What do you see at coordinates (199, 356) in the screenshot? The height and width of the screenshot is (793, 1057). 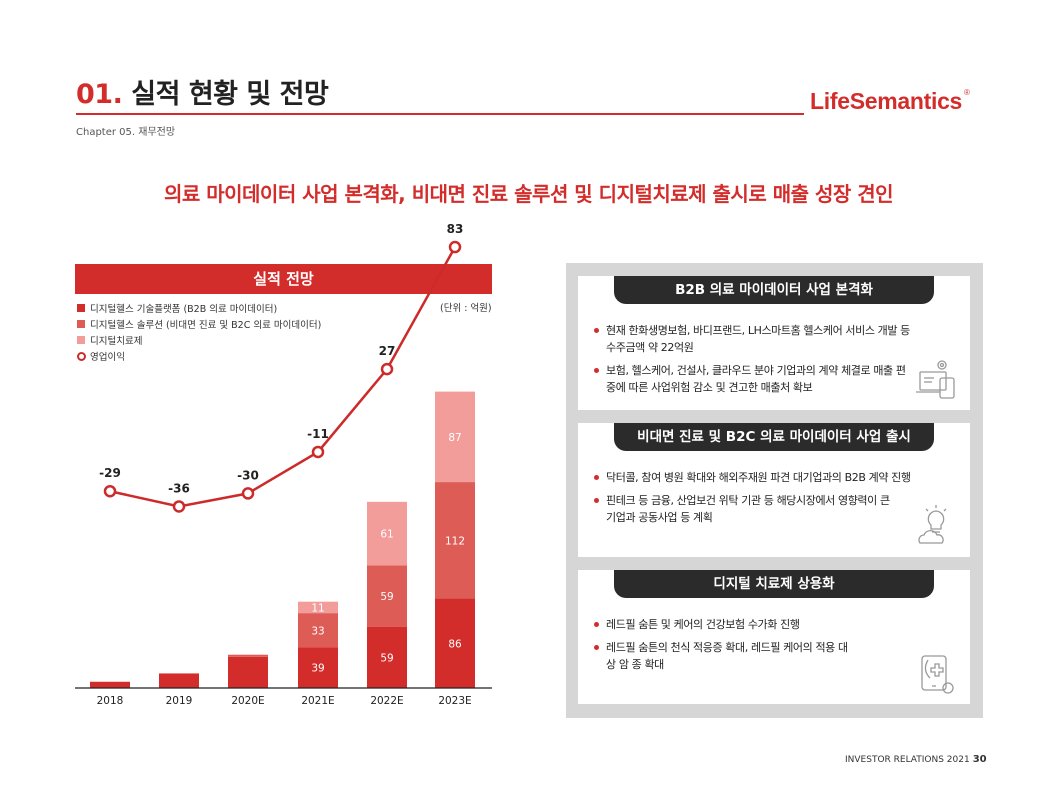 I see `legend-item-op-income: 영업이익` at bounding box center [199, 356].